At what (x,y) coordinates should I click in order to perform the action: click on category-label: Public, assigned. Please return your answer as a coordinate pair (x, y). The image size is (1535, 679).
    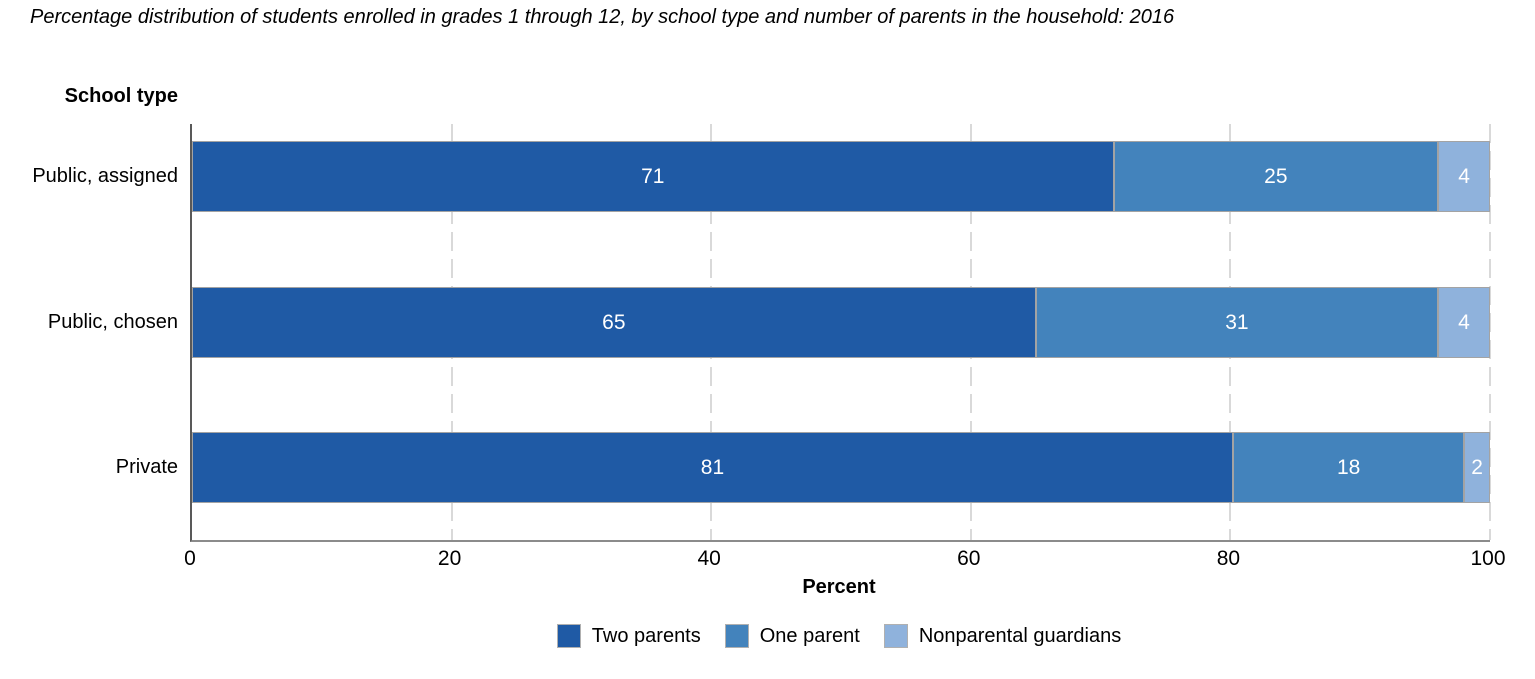
    Looking at the image, I should click on (105, 176).